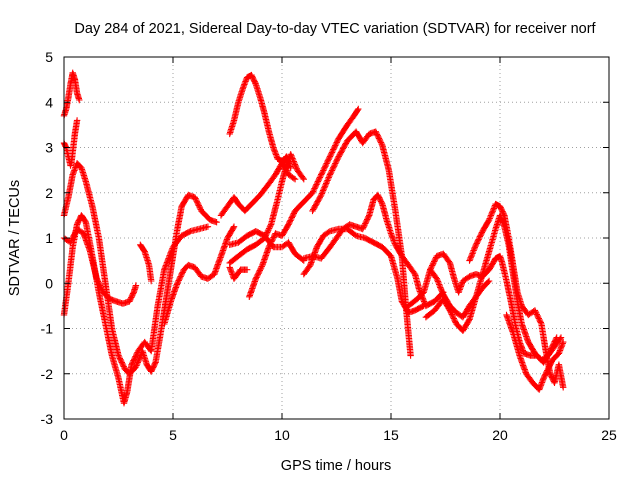  Describe the element at coordinates (49, 148) in the screenshot. I see `y-tick-label: 3` at that location.